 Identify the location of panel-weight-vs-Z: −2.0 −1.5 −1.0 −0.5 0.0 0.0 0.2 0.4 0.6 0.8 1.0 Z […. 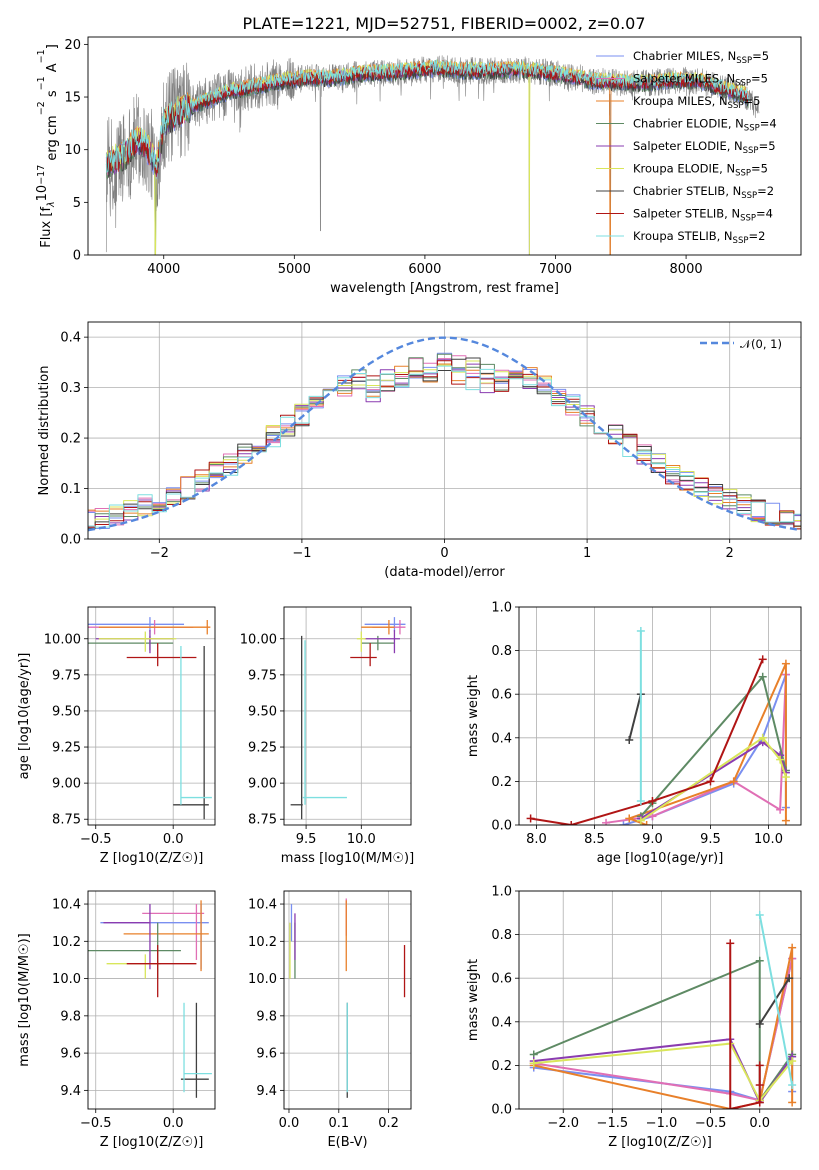
(634, 1017).